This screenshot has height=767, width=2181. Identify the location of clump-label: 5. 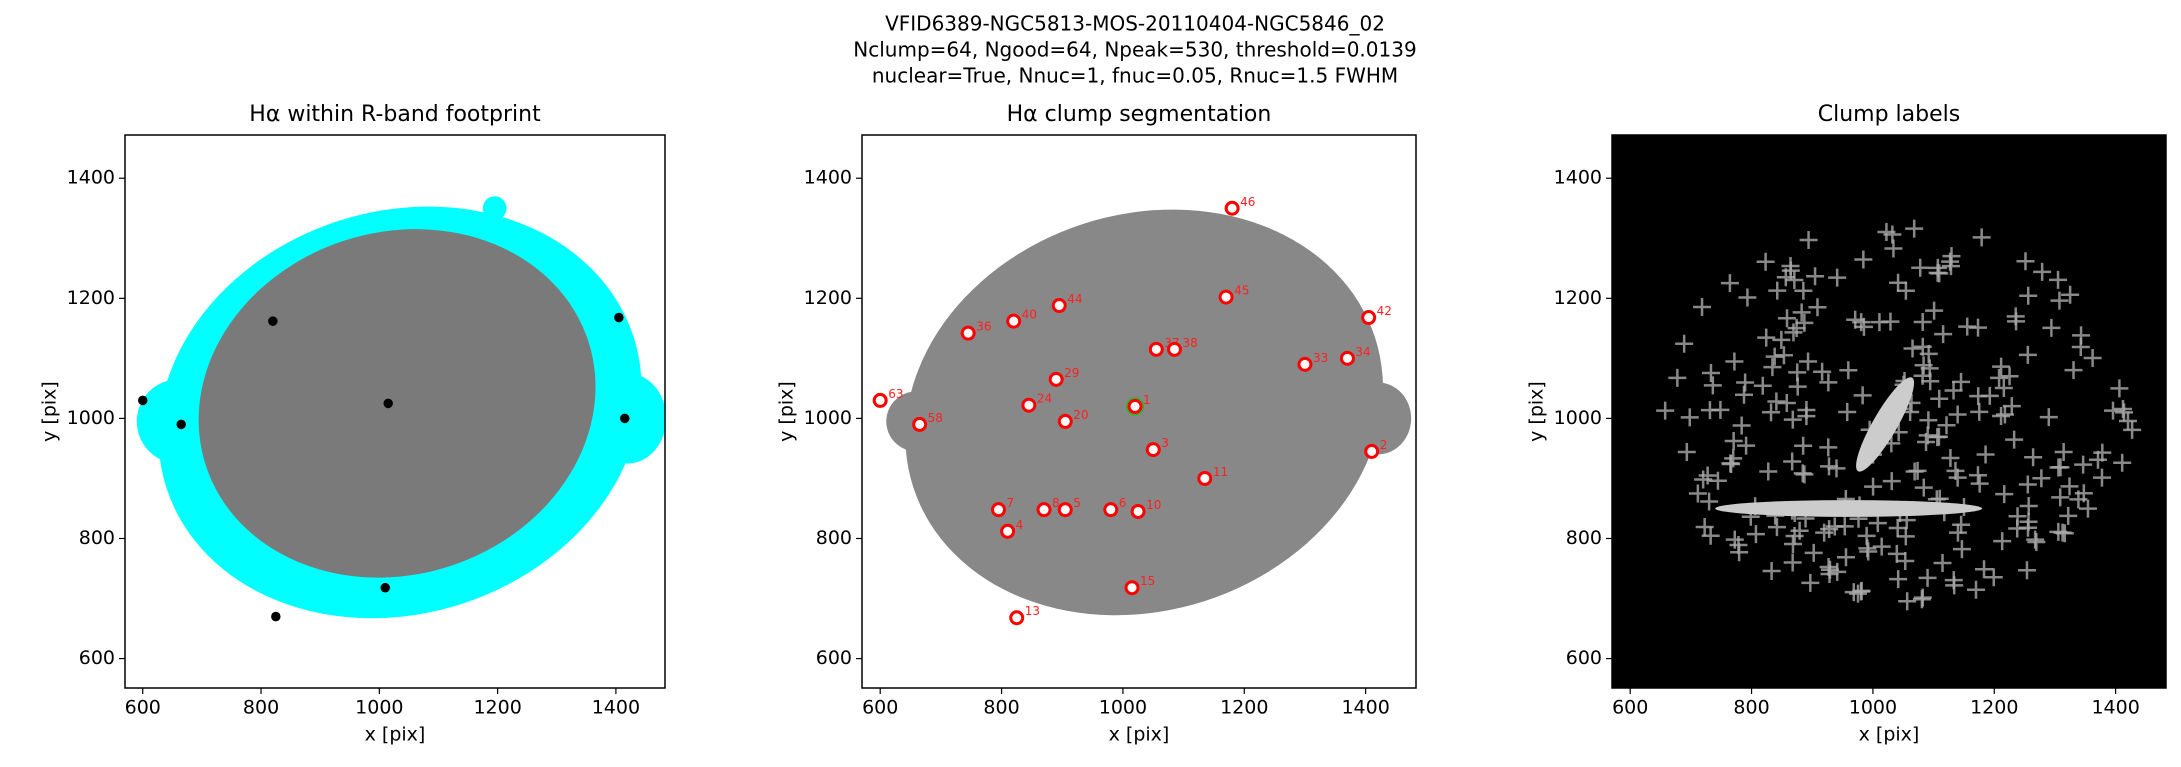
(1077, 503).